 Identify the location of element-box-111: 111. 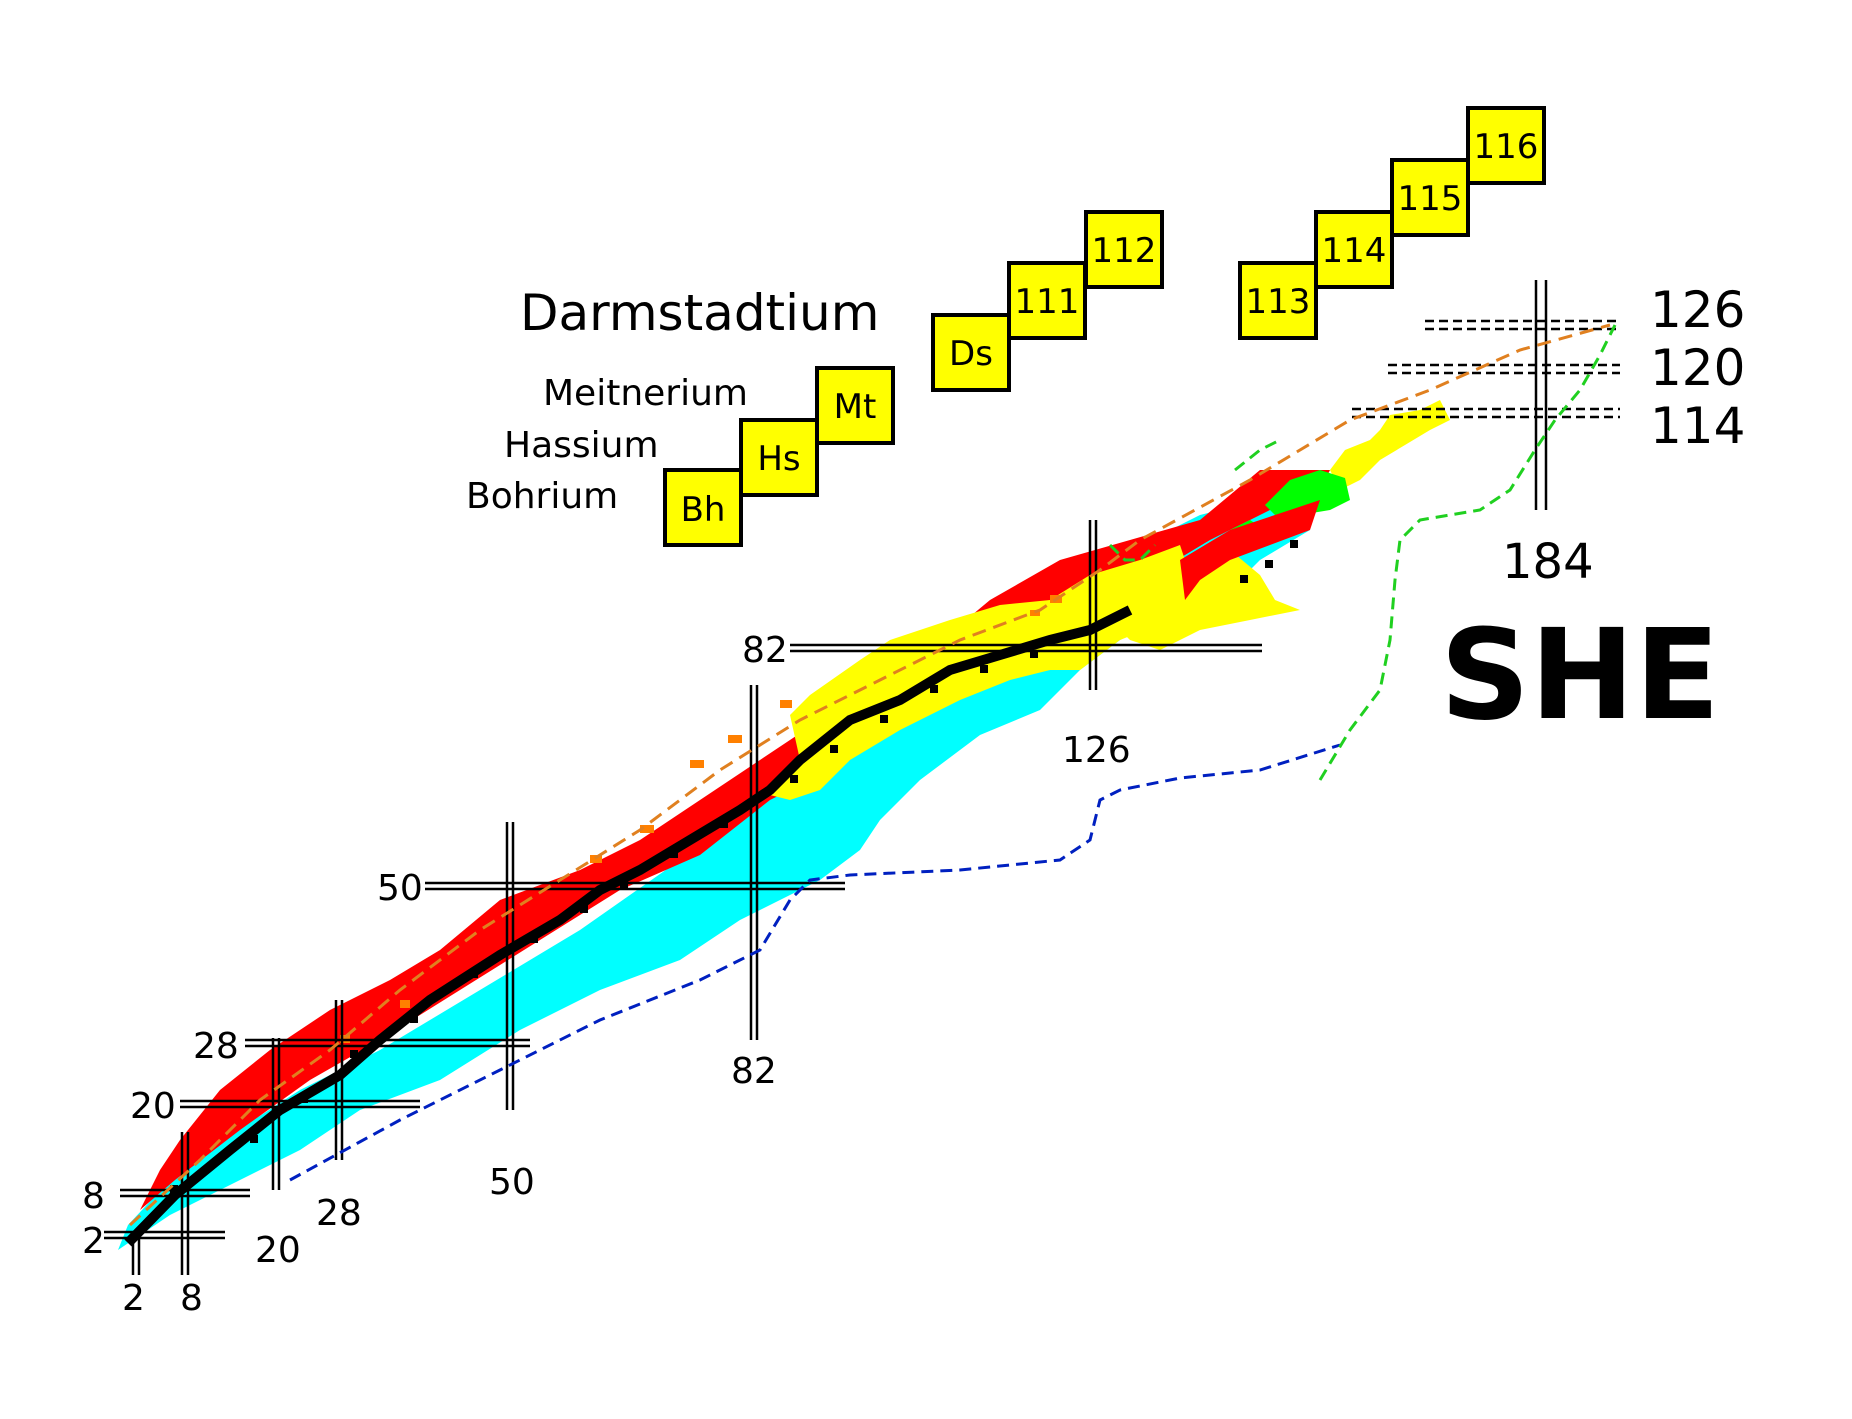
(1047, 300).